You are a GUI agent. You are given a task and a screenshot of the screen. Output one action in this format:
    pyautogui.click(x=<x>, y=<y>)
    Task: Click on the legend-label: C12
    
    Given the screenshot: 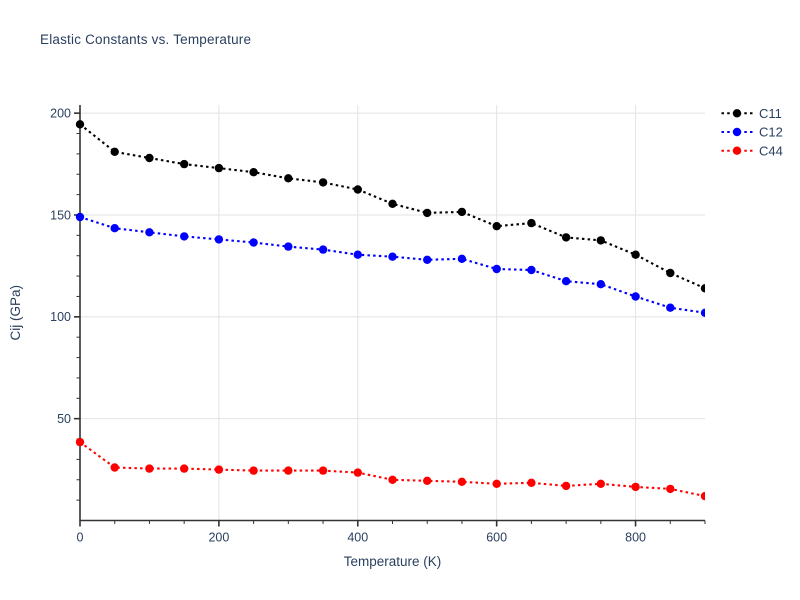 What is the action you would take?
    pyautogui.click(x=771, y=132)
    